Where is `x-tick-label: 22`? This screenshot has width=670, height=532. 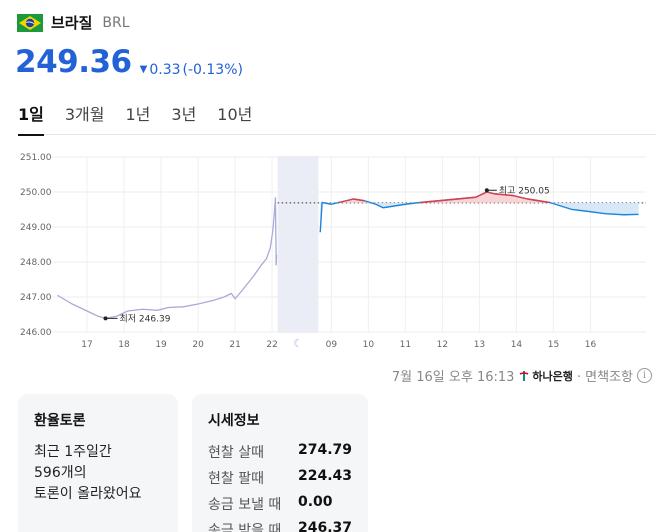 x-tick-label: 22 is located at coordinates (271, 345).